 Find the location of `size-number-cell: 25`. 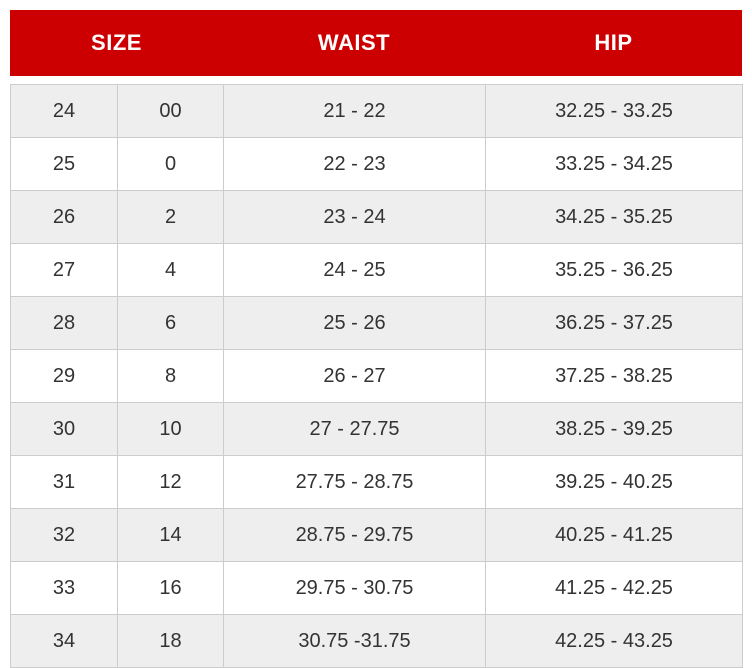

size-number-cell: 25 is located at coordinates (64, 164).